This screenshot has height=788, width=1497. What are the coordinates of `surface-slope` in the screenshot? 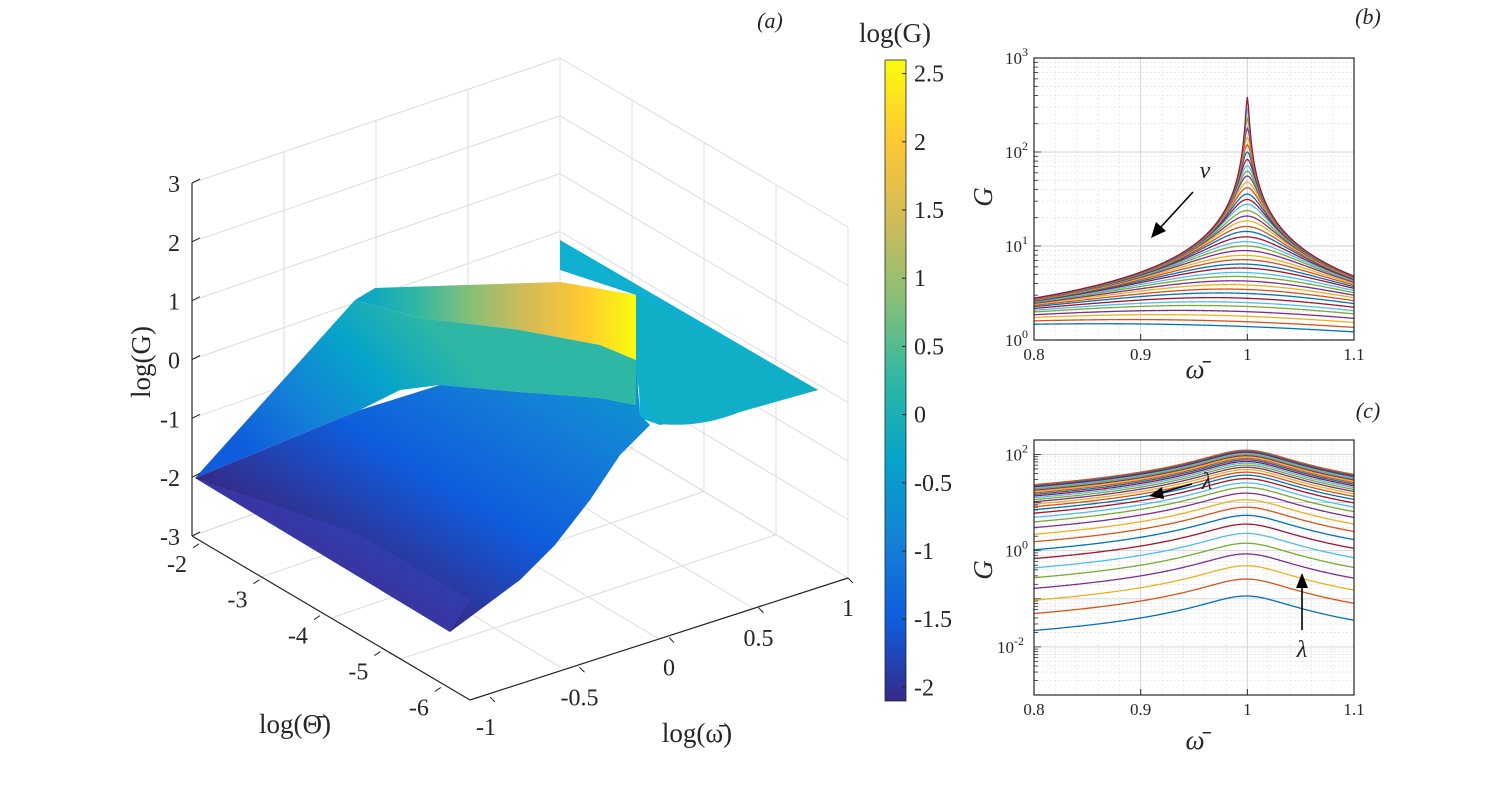 It's located at (415, 389).